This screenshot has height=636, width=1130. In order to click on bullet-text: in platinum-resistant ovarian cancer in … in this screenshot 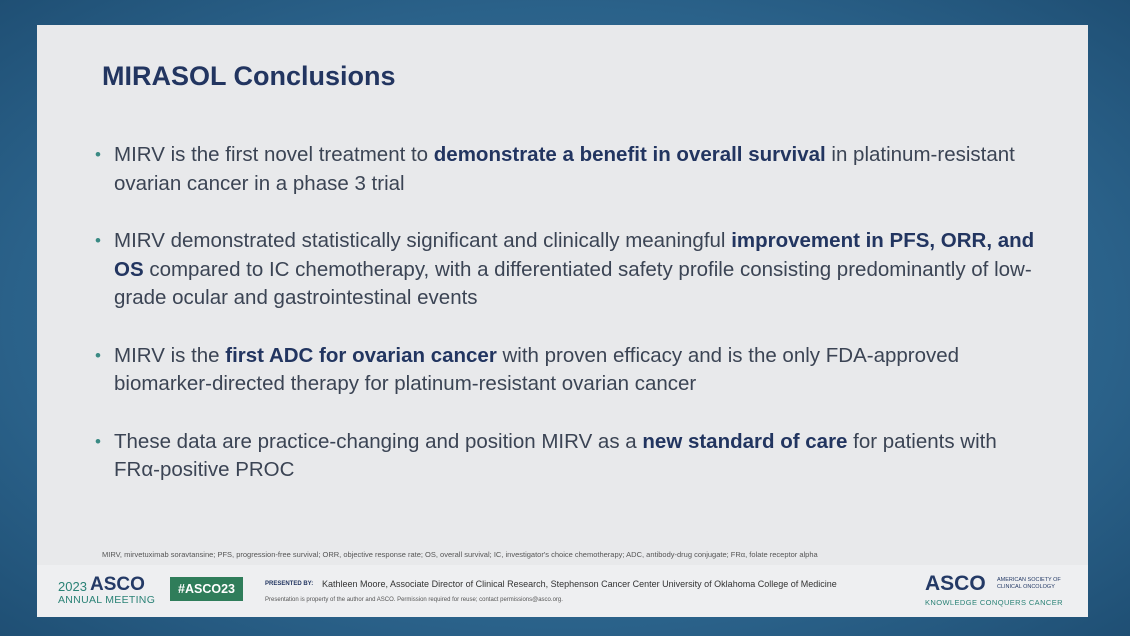, I will do `click(564, 169)`.